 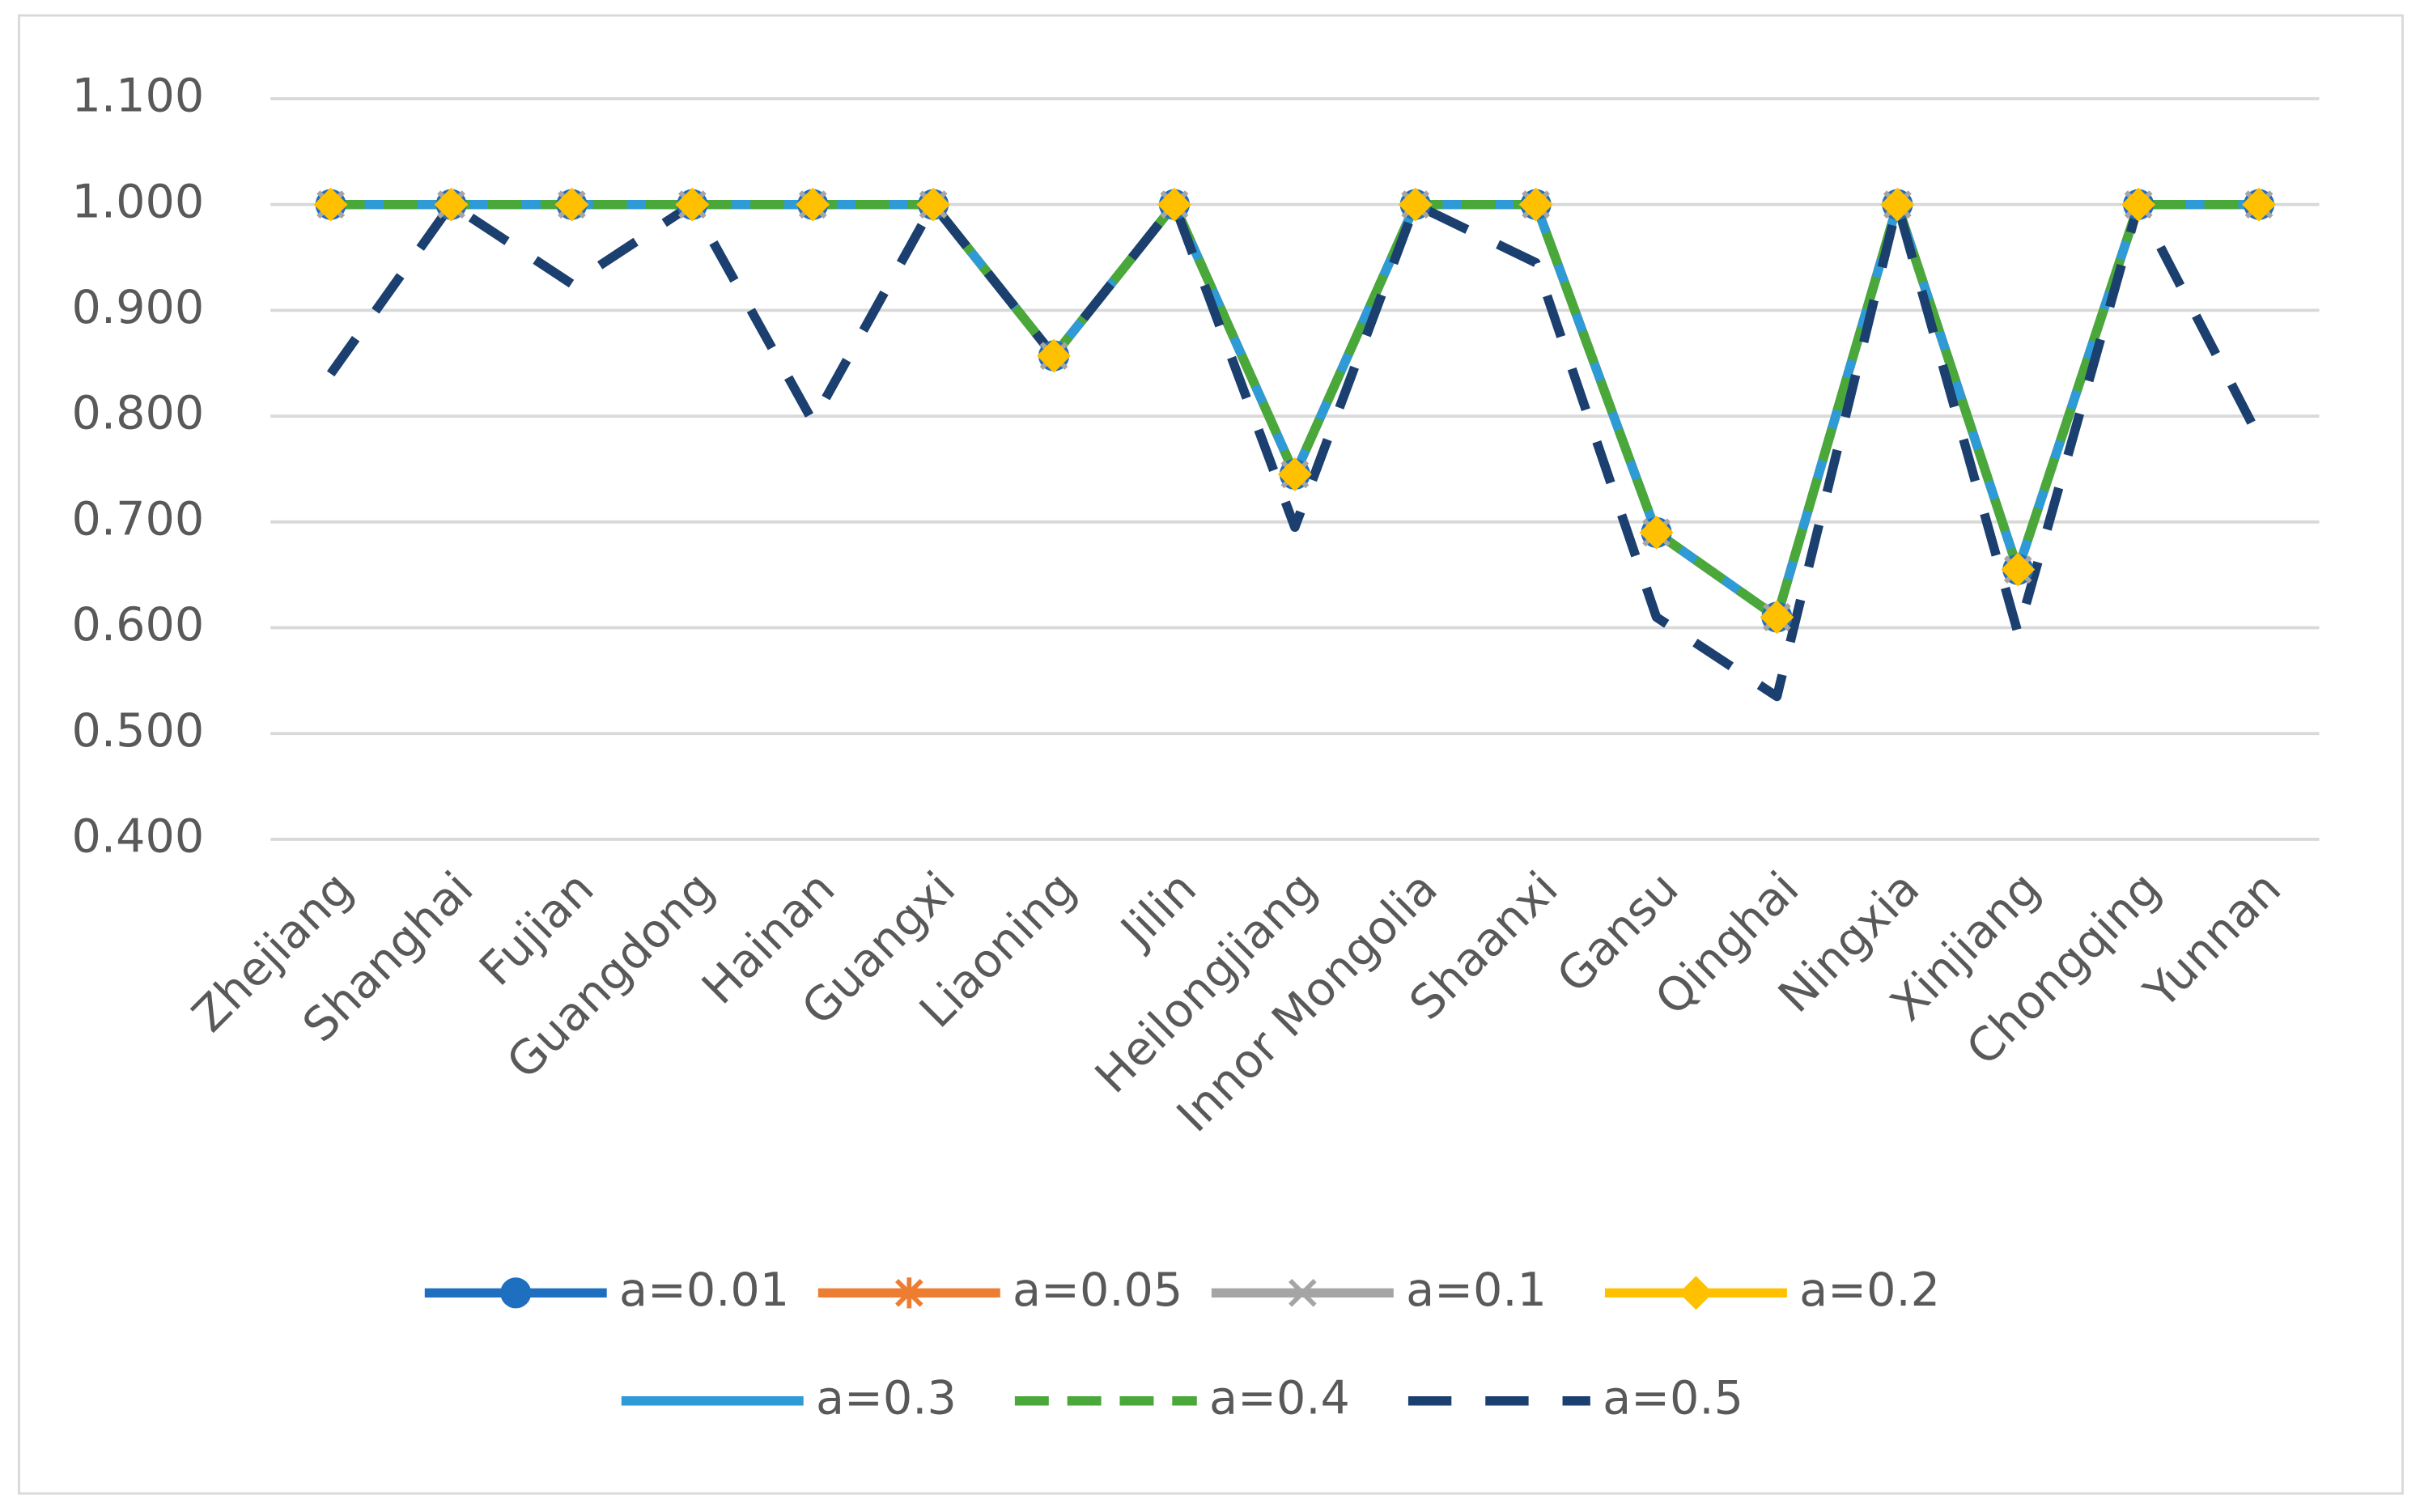 What do you see at coordinates (1279, 1398) in the screenshot?
I see `legend-label: a=0.4` at bounding box center [1279, 1398].